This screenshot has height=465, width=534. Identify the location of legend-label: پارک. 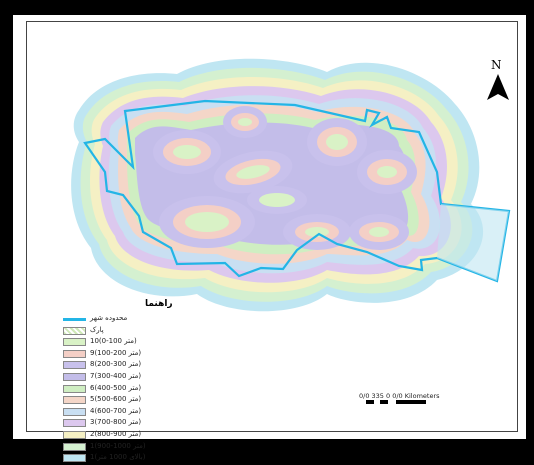
(97, 329).